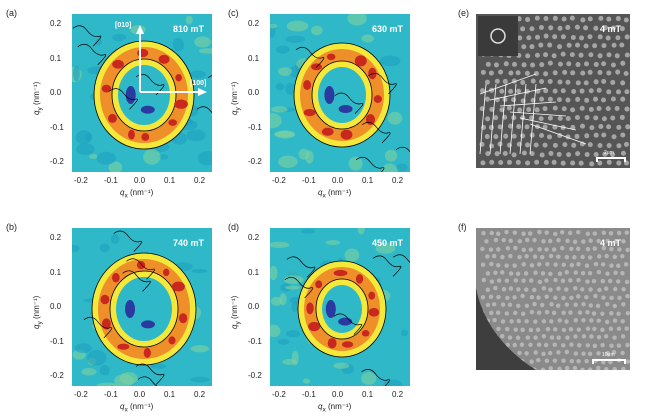  Describe the element at coordinates (611, 243) in the screenshot. I see `micro-field-f: 4 mT` at that location.